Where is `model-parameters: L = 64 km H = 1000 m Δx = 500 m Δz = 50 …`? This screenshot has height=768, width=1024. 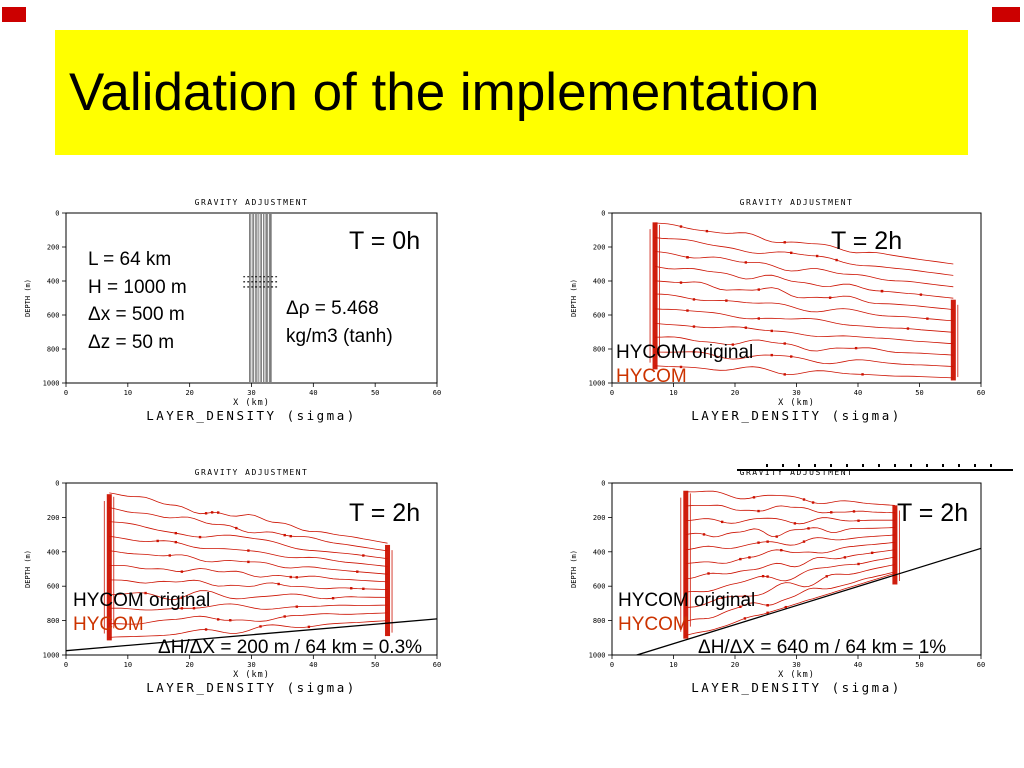 model-parameters: L = 64 km H = 1000 m Δx = 500 m Δz = 50 … is located at coordinates (137, 301).